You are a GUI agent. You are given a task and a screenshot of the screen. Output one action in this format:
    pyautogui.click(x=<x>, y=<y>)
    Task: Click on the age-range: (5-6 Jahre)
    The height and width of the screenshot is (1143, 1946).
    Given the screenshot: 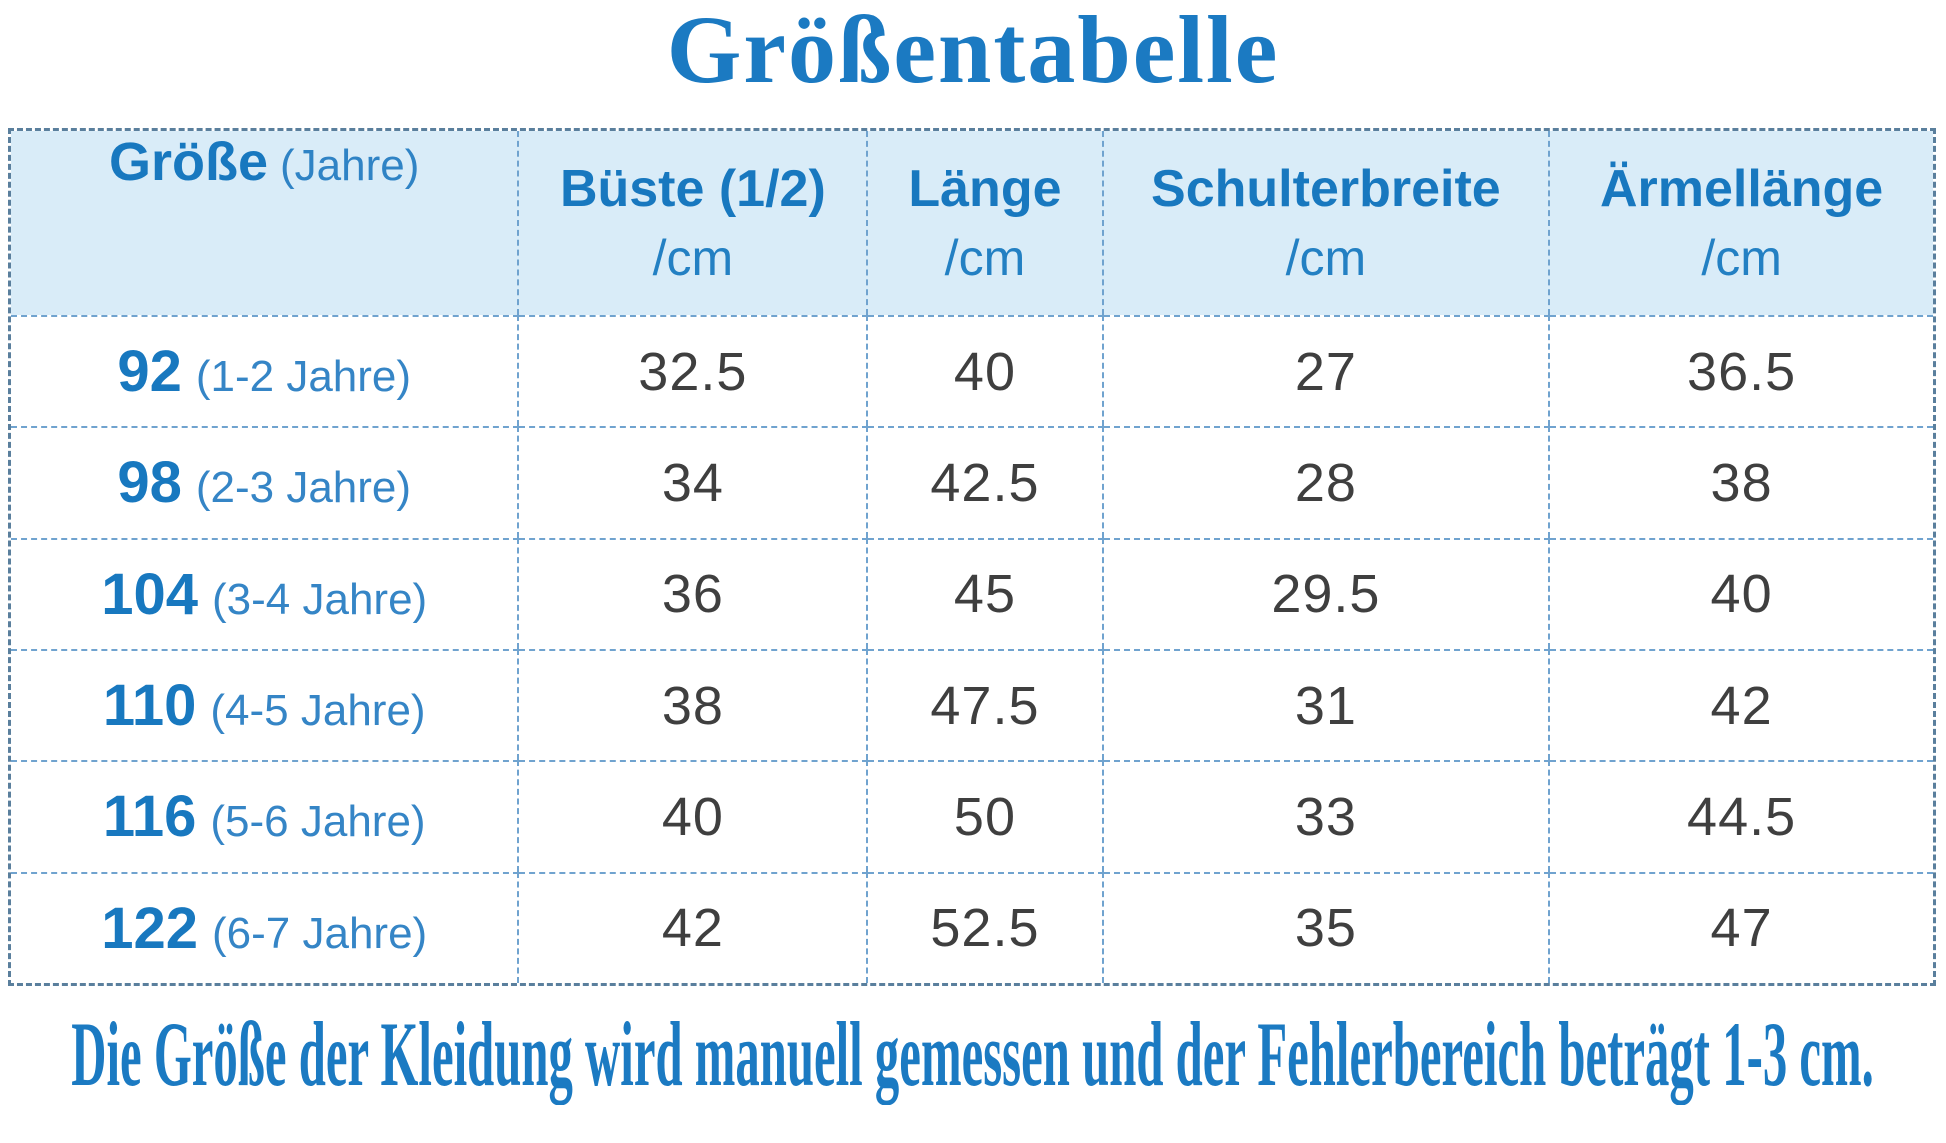 What is the action you would take?
    pyautogui.click(x=318, y=822)
    